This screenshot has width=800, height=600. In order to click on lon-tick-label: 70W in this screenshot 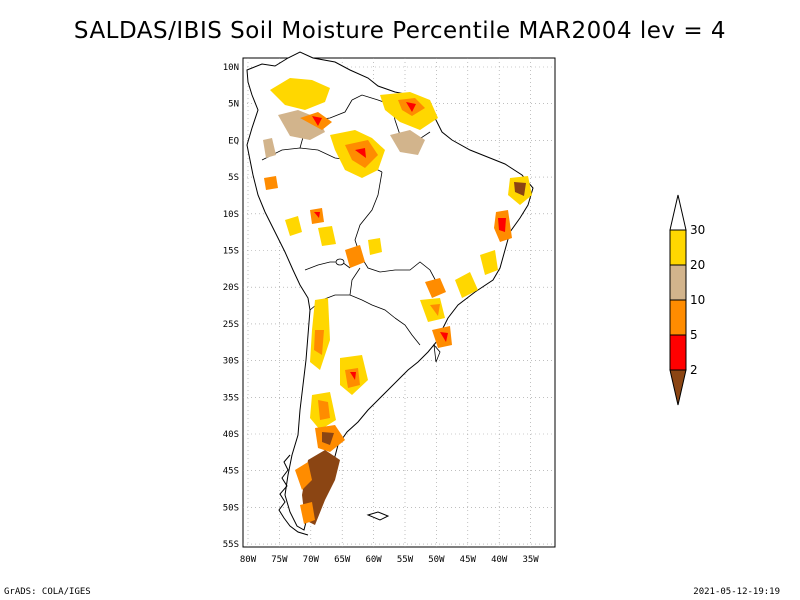, I will do `click(311, 560)`.